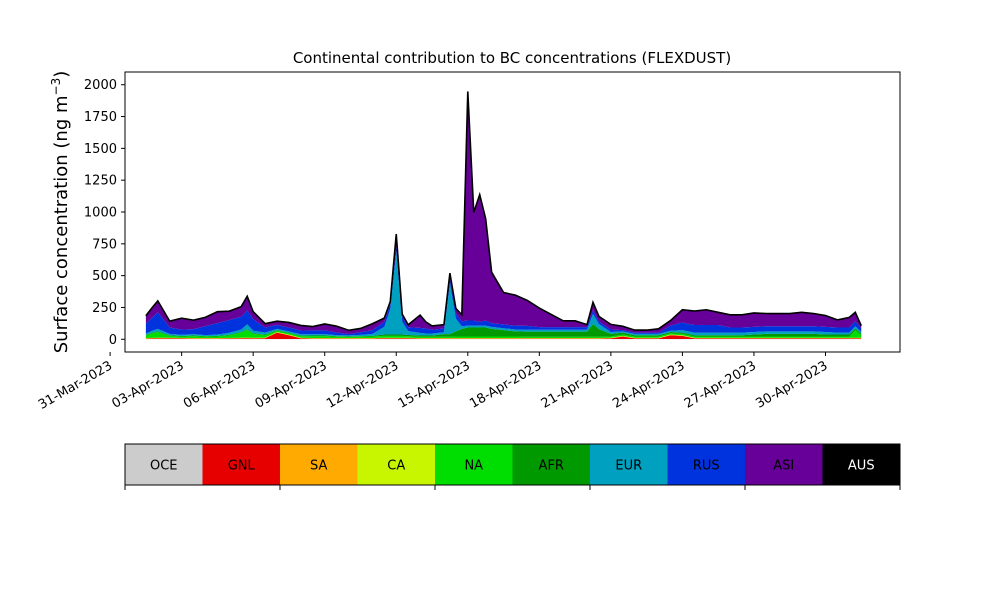 Image resolution: width=1000 pixels, height=600 pixels. I want to click on y-axis-title-main: Surface concentration (ng m, so click(61, 224).